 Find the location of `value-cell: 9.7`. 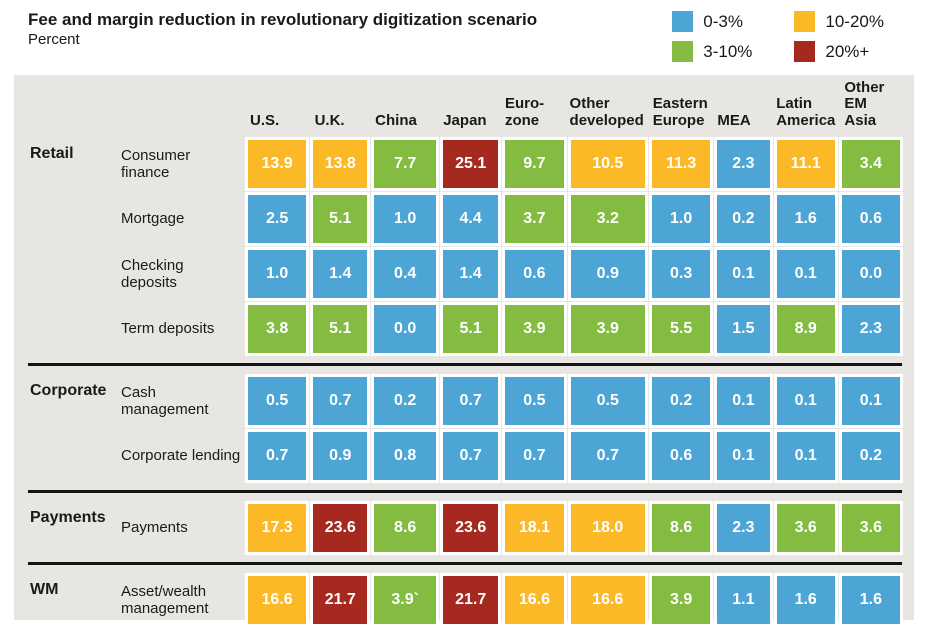

value-cell: 9.7 is located at coordinates (534, 164).